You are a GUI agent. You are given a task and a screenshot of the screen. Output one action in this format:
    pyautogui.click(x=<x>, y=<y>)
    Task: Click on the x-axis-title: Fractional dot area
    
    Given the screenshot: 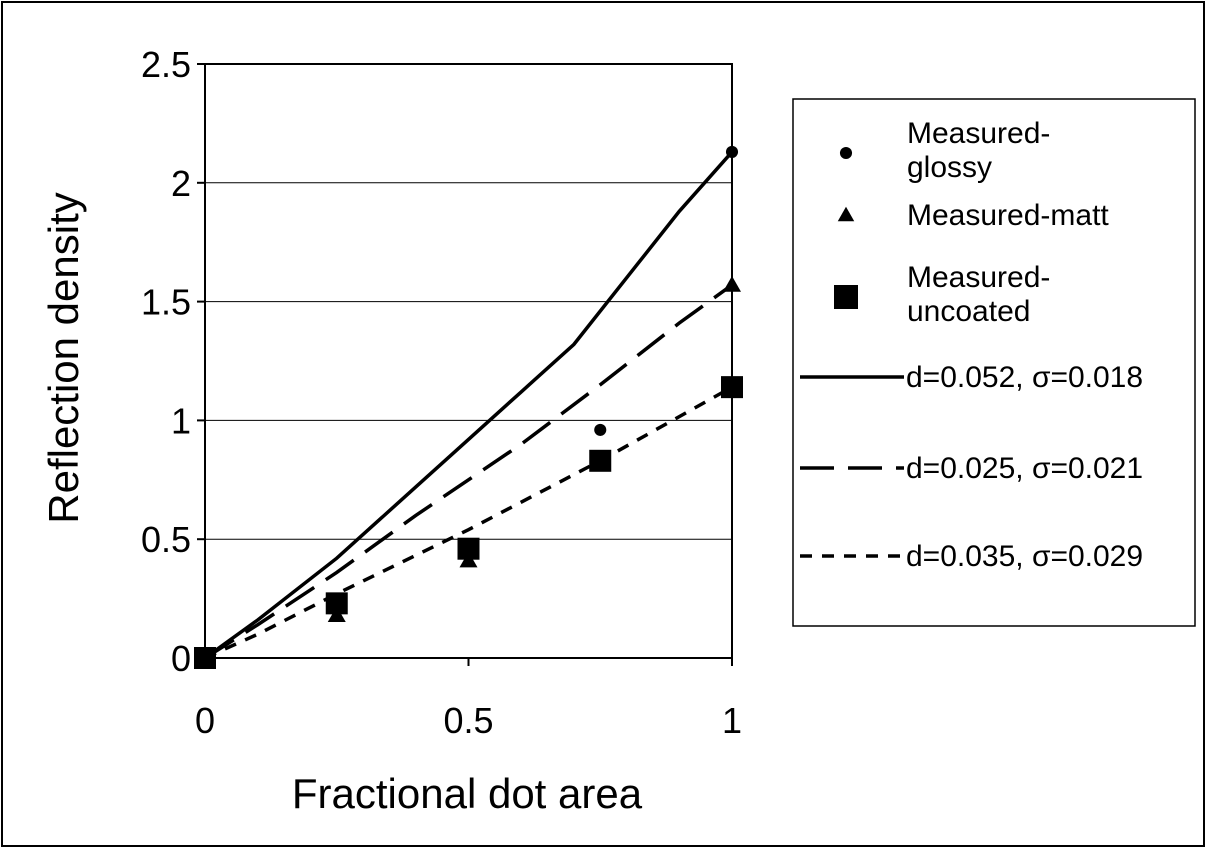 What is the action you would take?
    pyautogui.click(x=467, y=793)
    